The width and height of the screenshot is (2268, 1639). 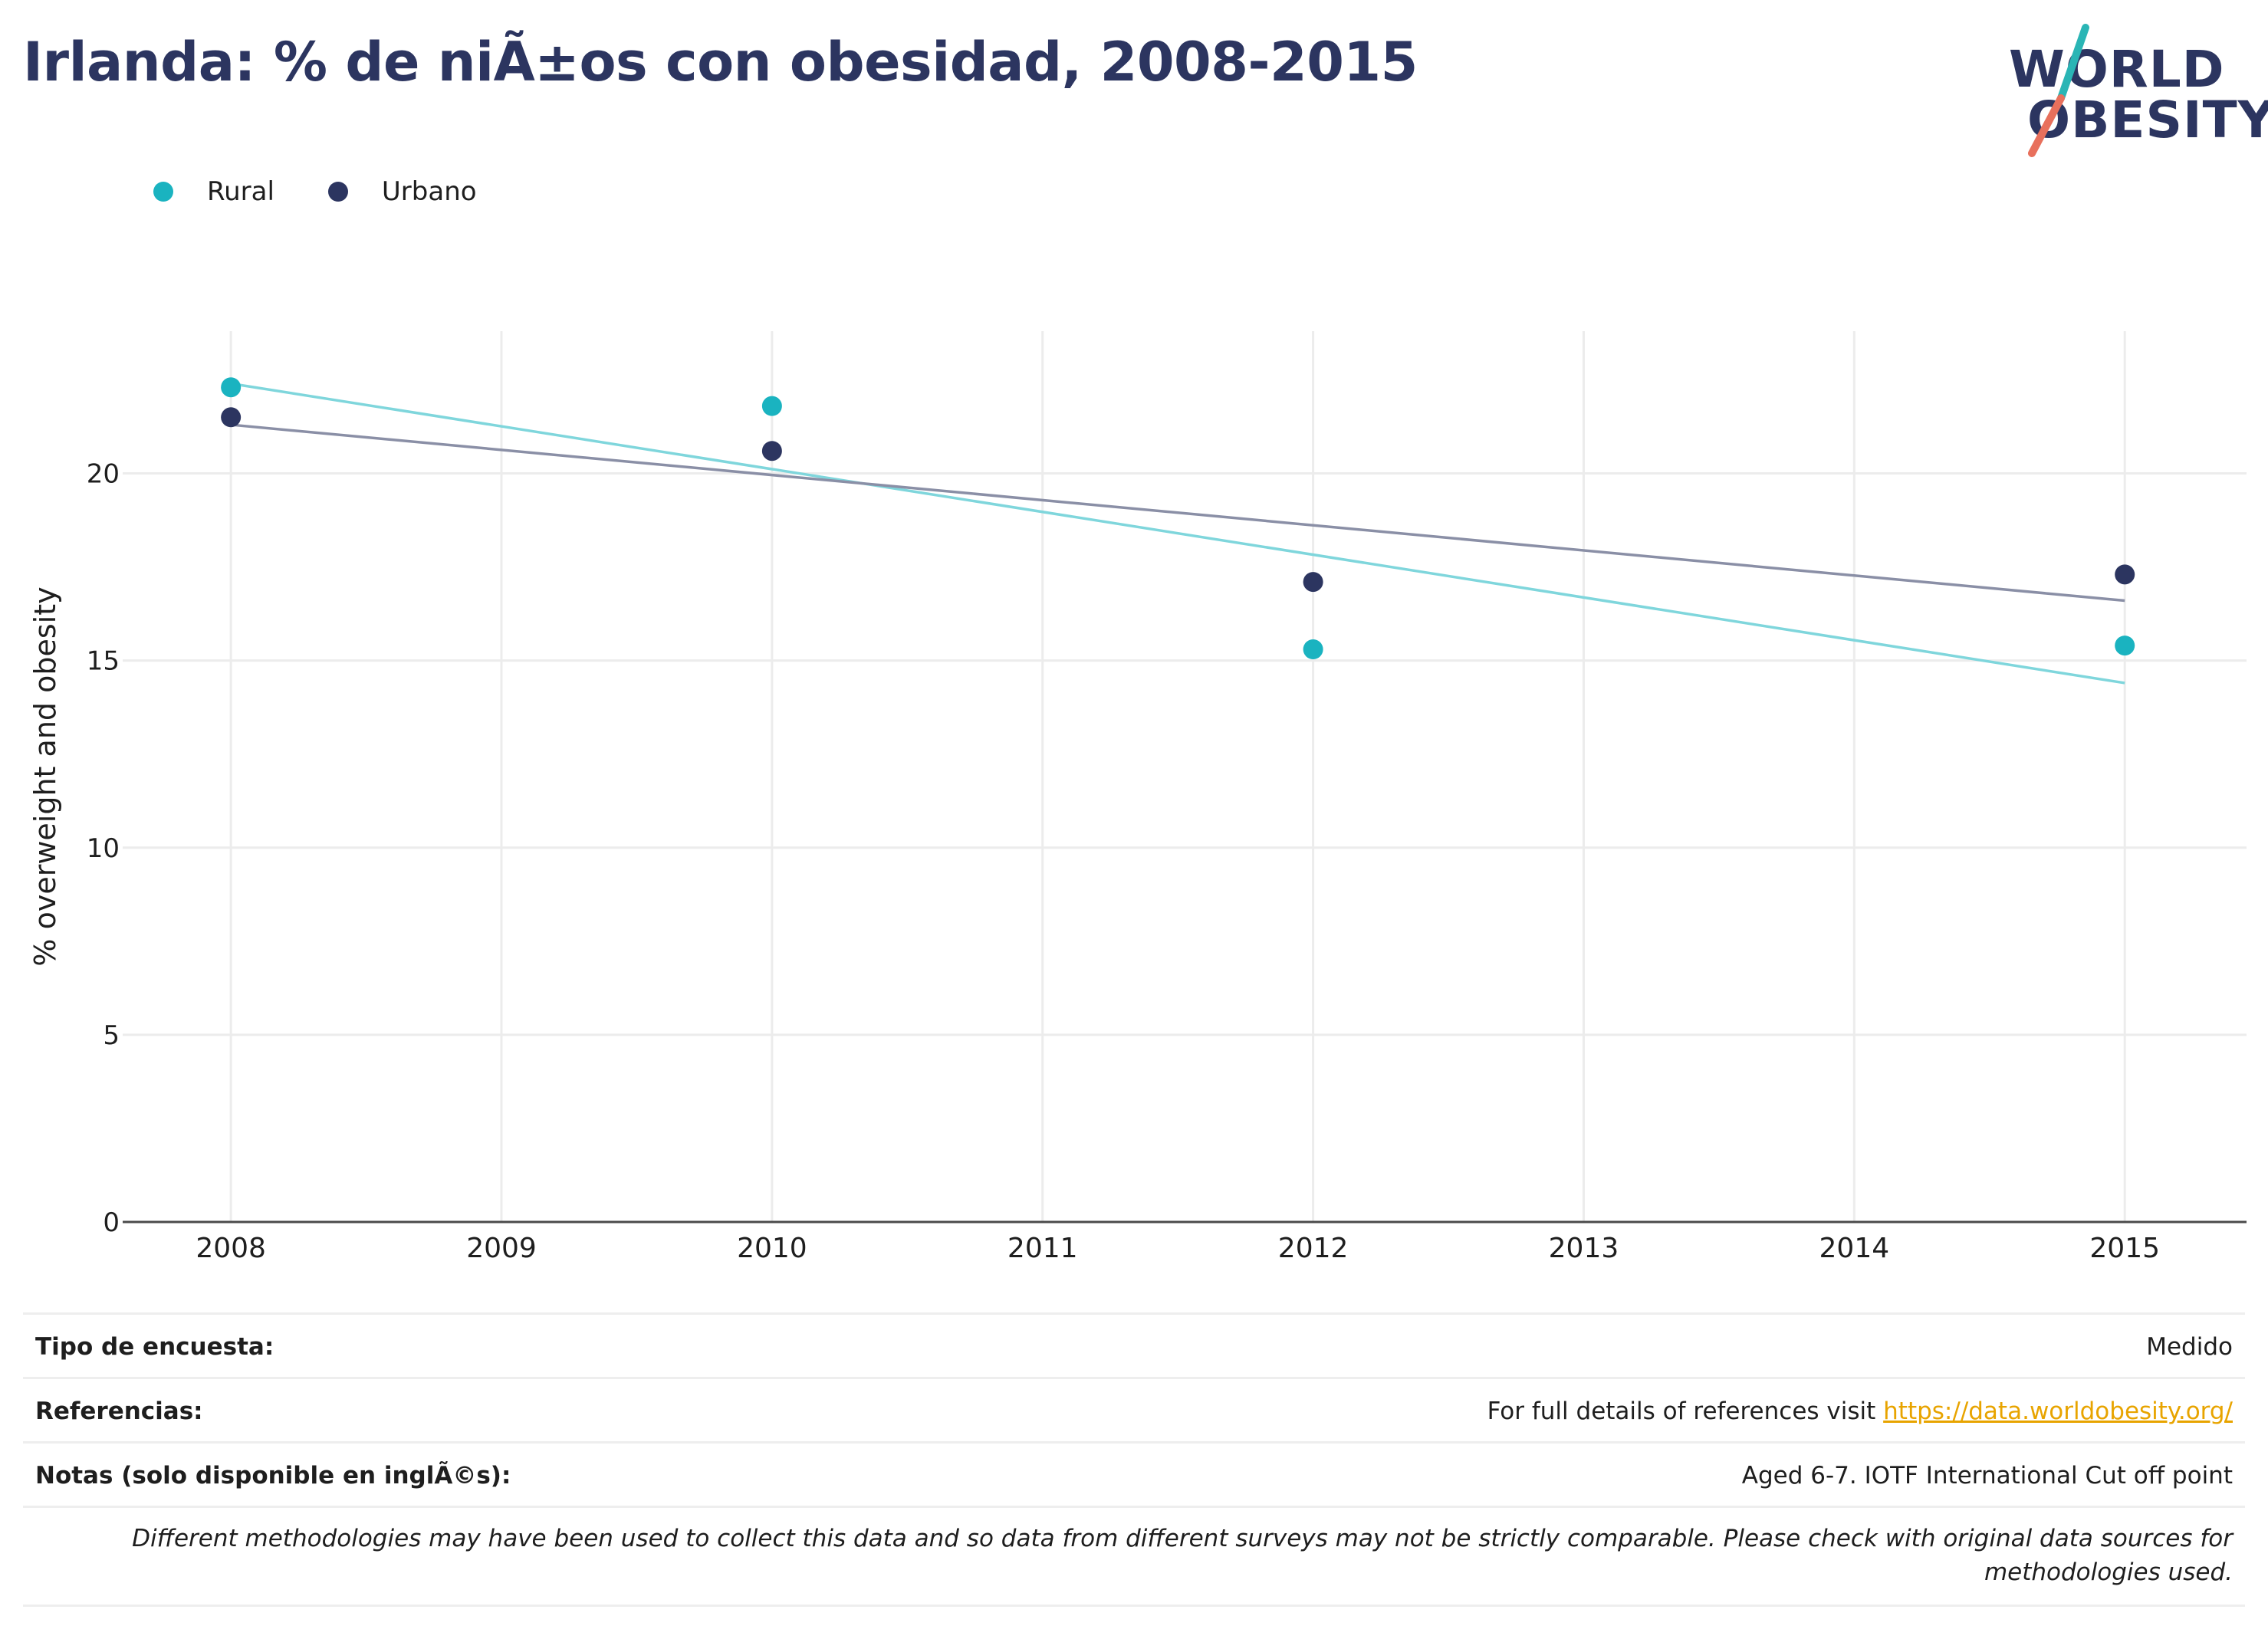 What do you see at coordinates (2058, 91) in the screenshot?
I see `logo-slash-icon` at bounding box center [2058, 91].